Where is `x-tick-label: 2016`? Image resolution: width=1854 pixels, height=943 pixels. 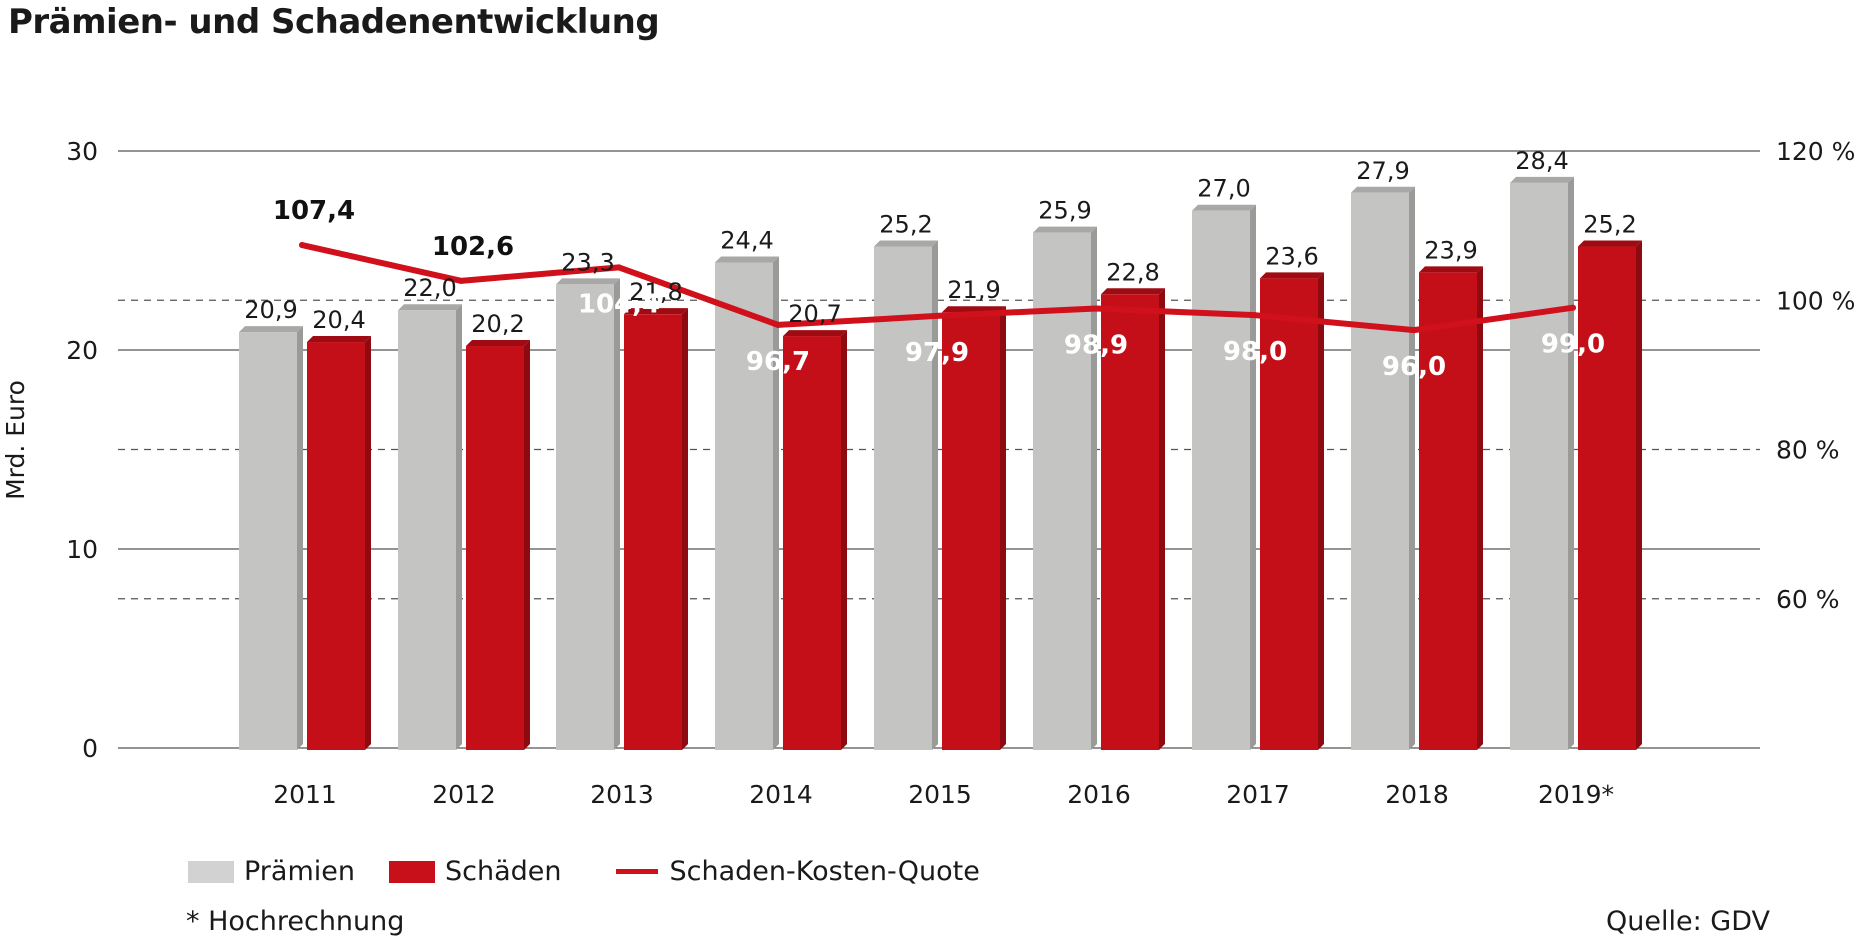
x-tick-label: 2016 is located at coordinates (1099, 794).